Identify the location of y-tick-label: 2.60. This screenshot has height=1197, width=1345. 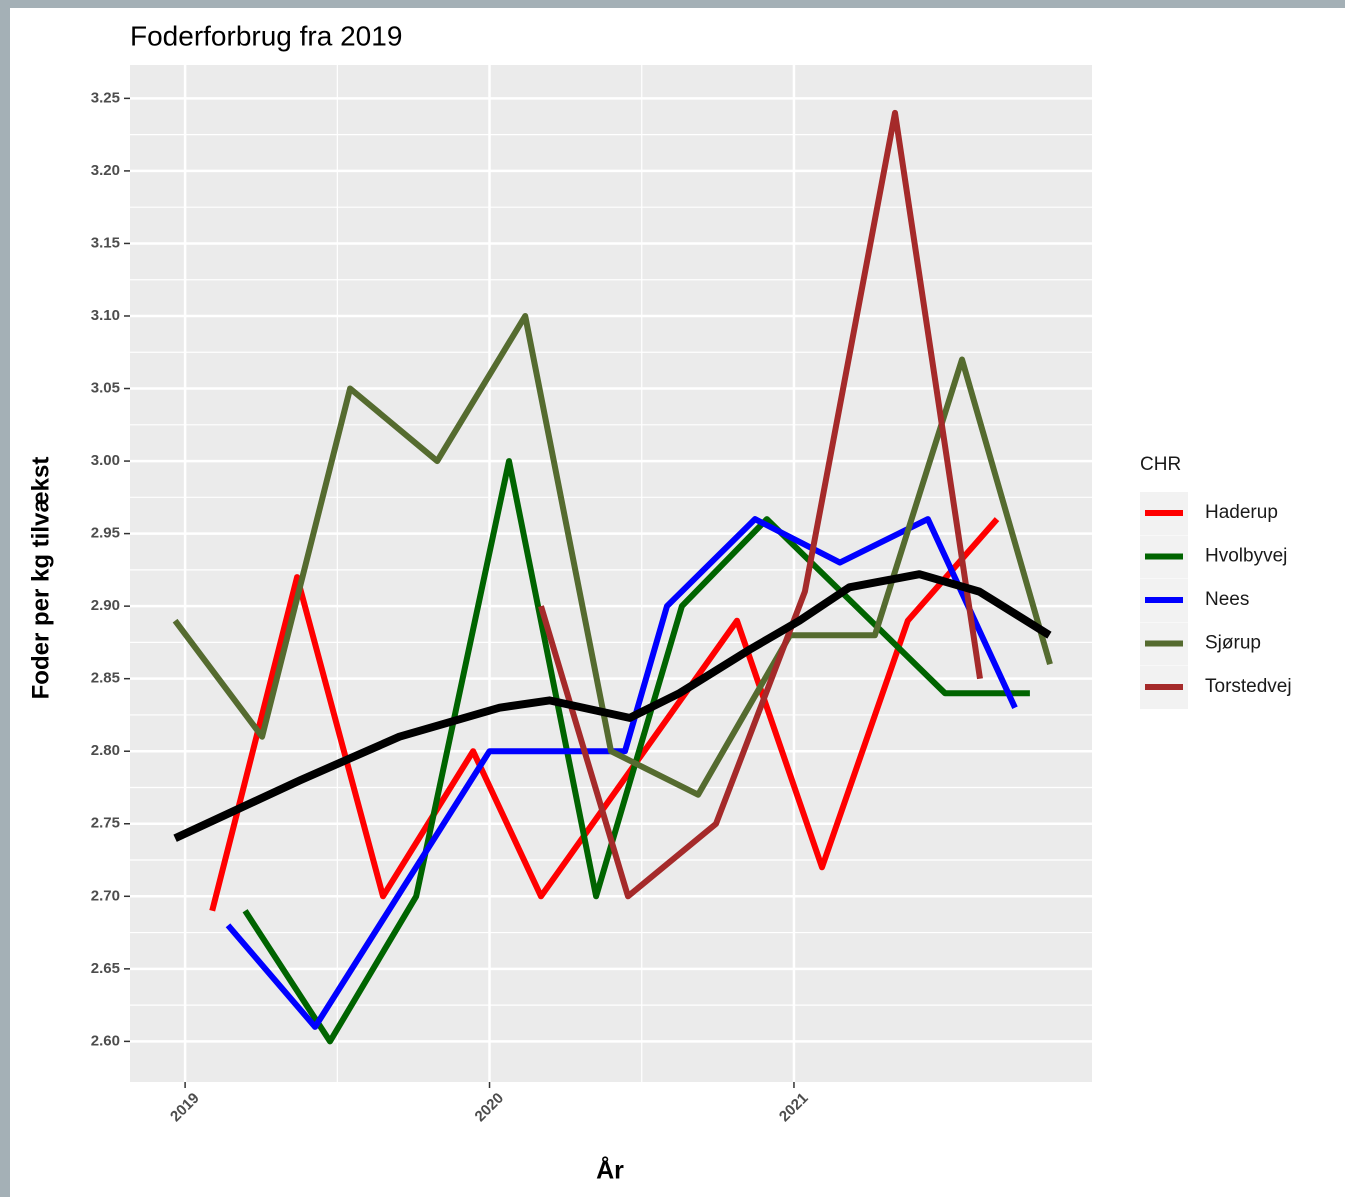
(105, 1040).